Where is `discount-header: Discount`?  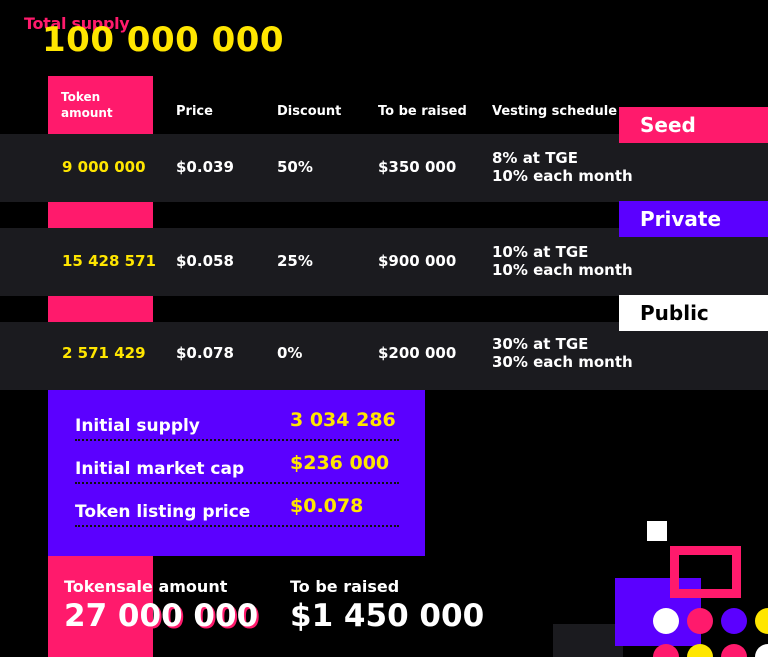 discount-header: Discount is located at coordinates (309, 111).